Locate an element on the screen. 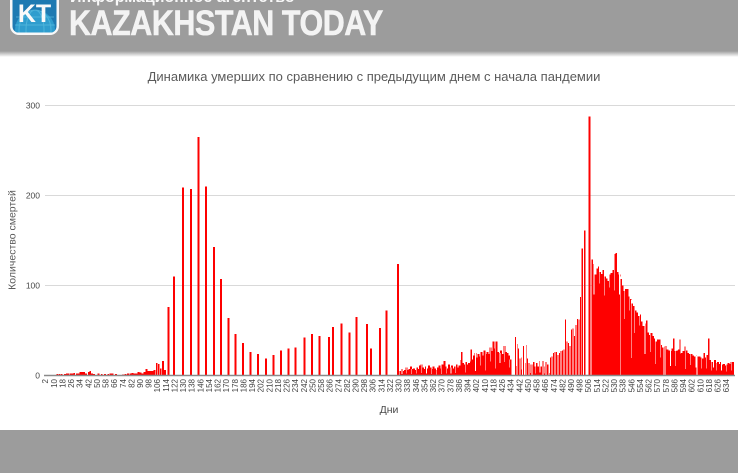 The height and width of the screenshot is (473, 738). svg-text: 202 is located at coordinates (261, 385).